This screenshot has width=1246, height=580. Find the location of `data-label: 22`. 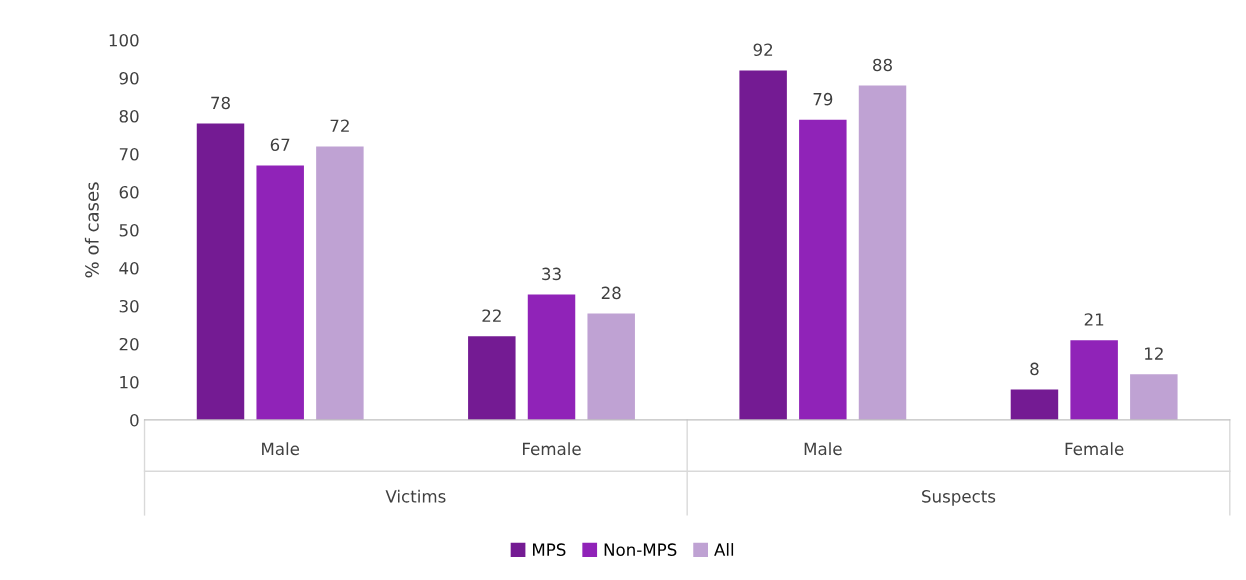

data-label: 22 is located at coordinates (491, 315).